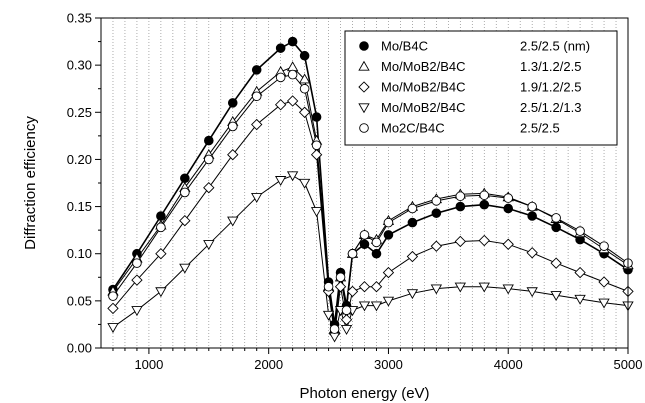  Describe the element at coordinates (388, 364) in the screenshot. I see `x-tick-labels: 1000 2000 3000 4000 5000` at that location.